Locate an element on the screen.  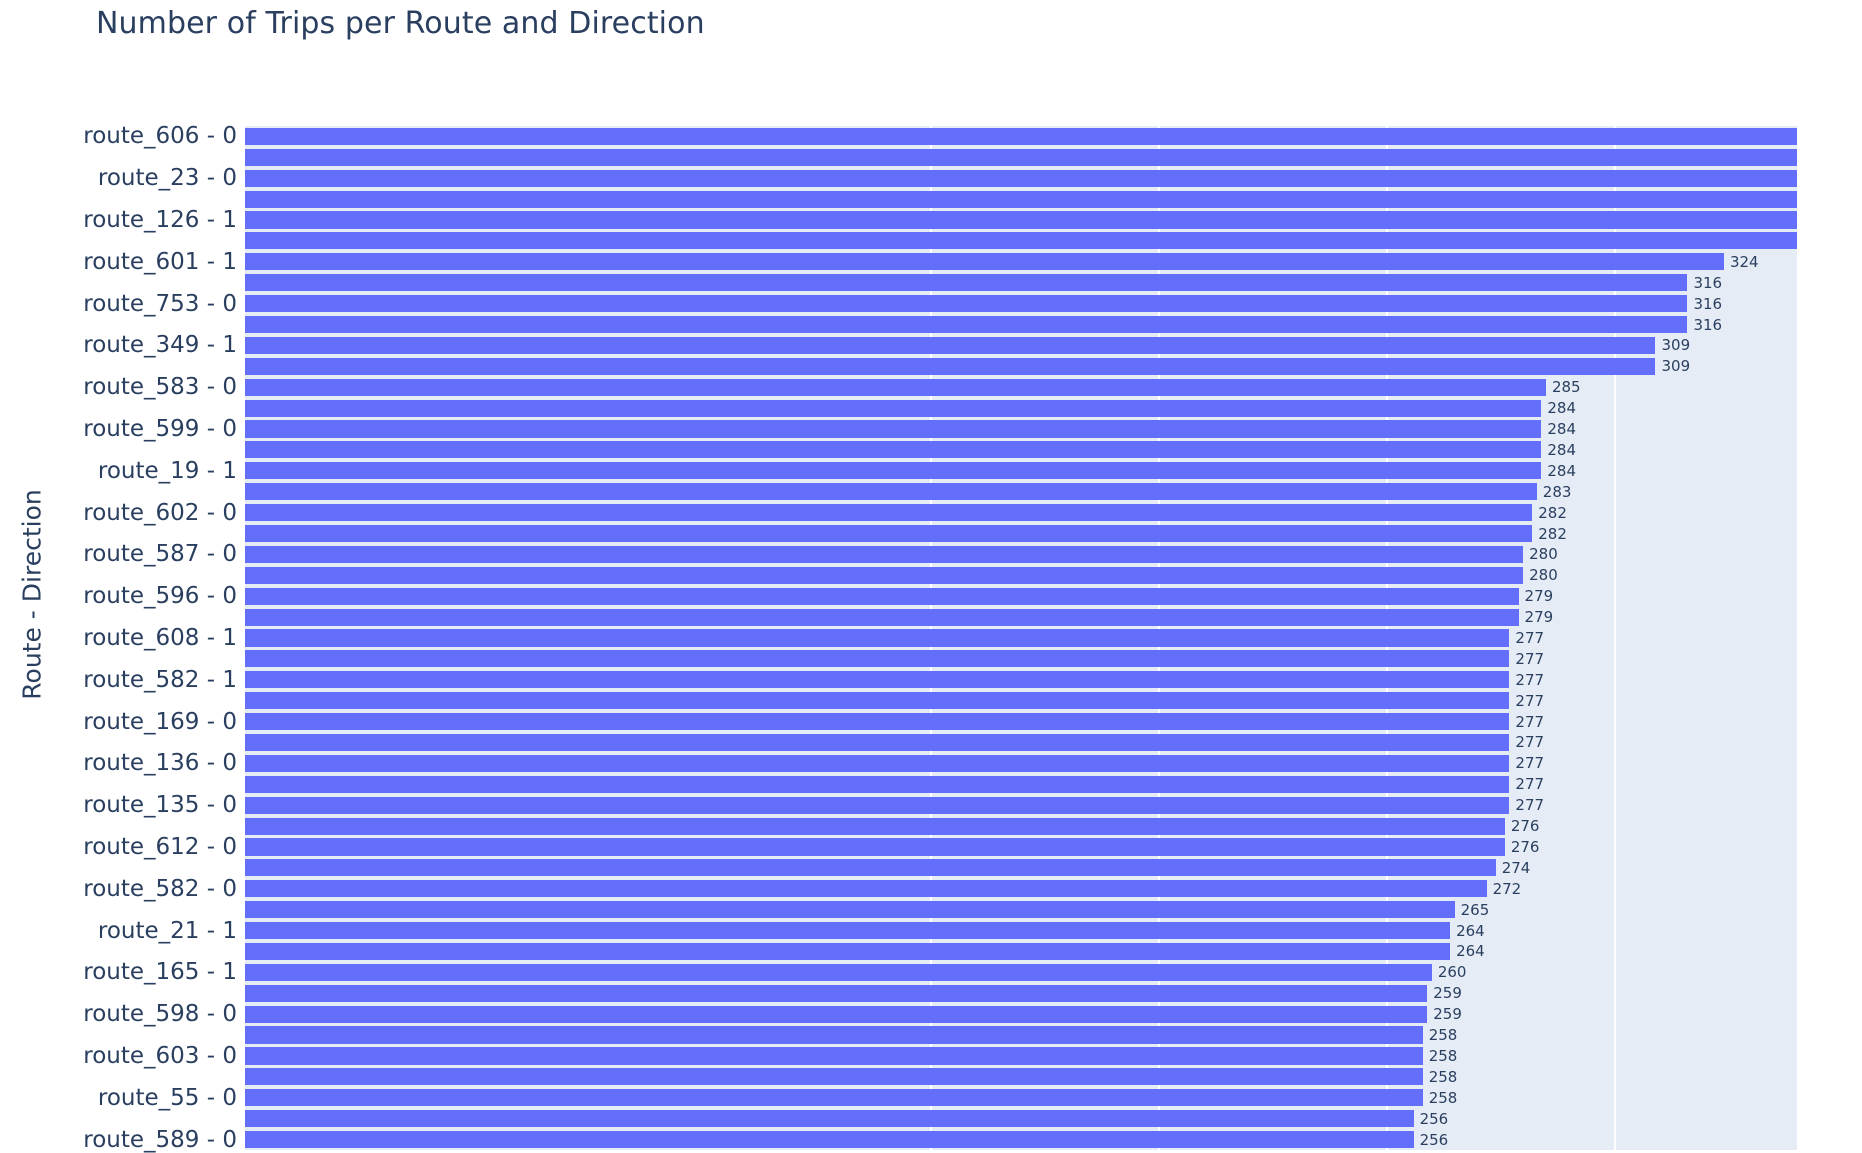
bar-row: 274 is located at coordinates (1021, 868).